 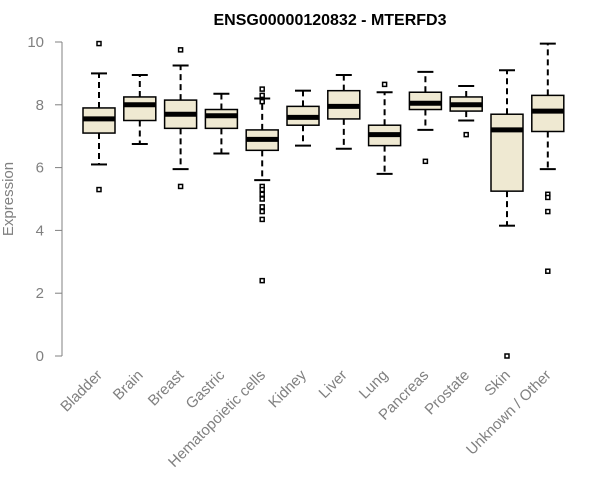 What do you see at coordinates (35, 42) in the screenshot?
I see `y-tick-label: 10` at bounding box center [35, 42].